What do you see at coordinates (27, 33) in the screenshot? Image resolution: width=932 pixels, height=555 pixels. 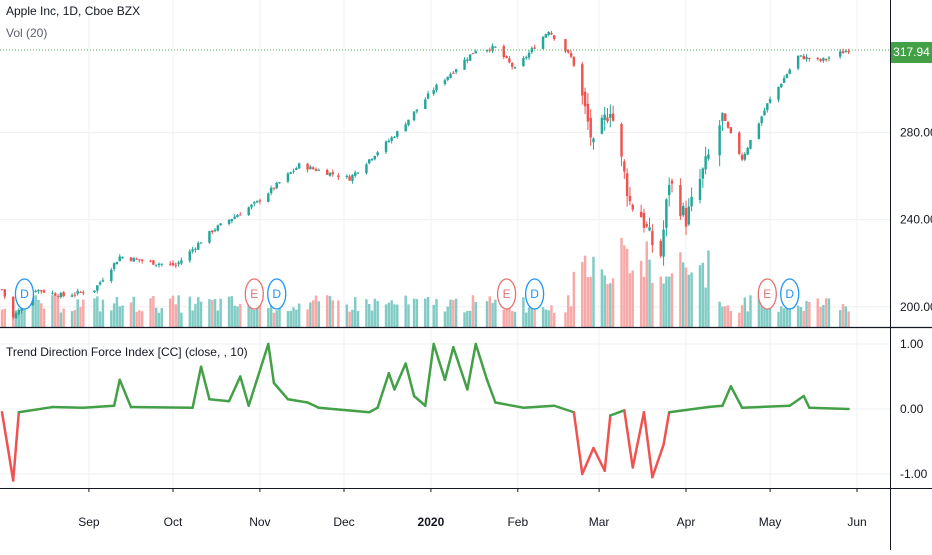 I see `volume-legend: Vol (20)` at bounding box center [27, 33].